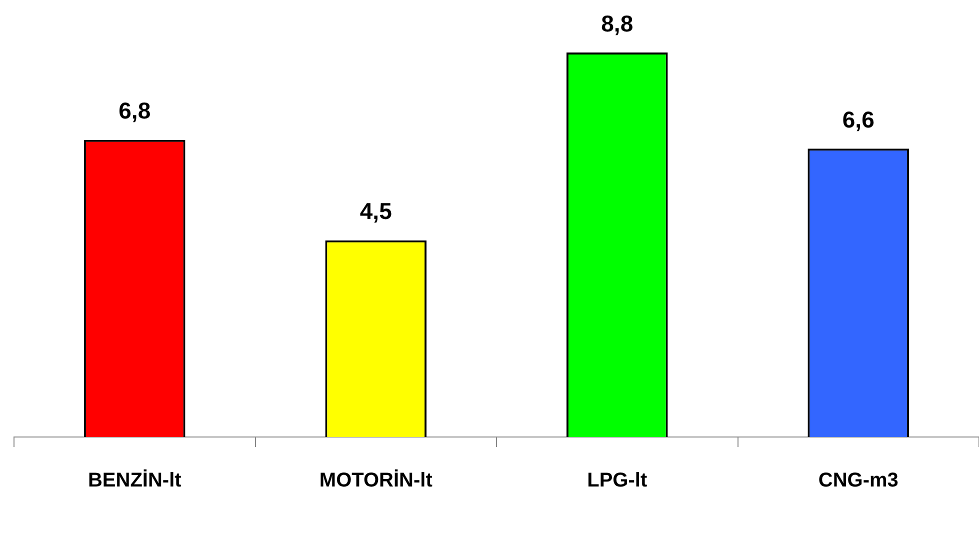 The image size is (979, 535). I want to click on x-tick-label: CNG-m3, so click(858, 481).